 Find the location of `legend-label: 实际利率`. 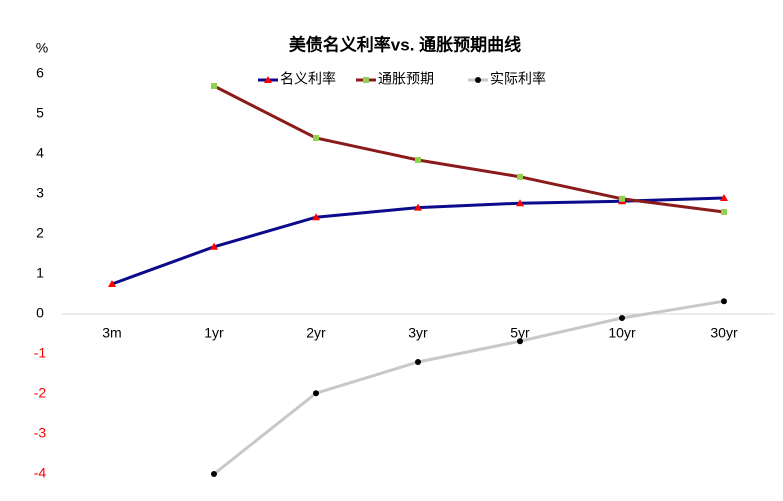

legend-label: 实际利率 is located at coordinates (518, 79).